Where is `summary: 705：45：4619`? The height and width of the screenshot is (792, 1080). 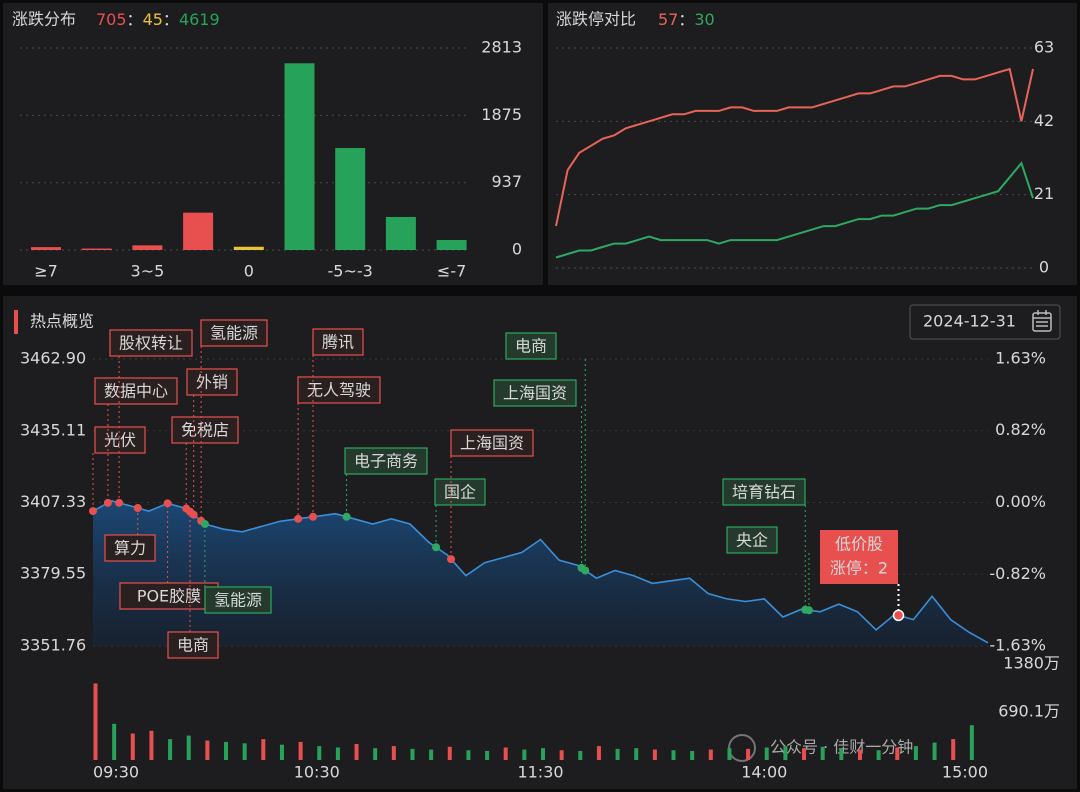 summary: 705：45：4619 is located at coordinates (158, 19).